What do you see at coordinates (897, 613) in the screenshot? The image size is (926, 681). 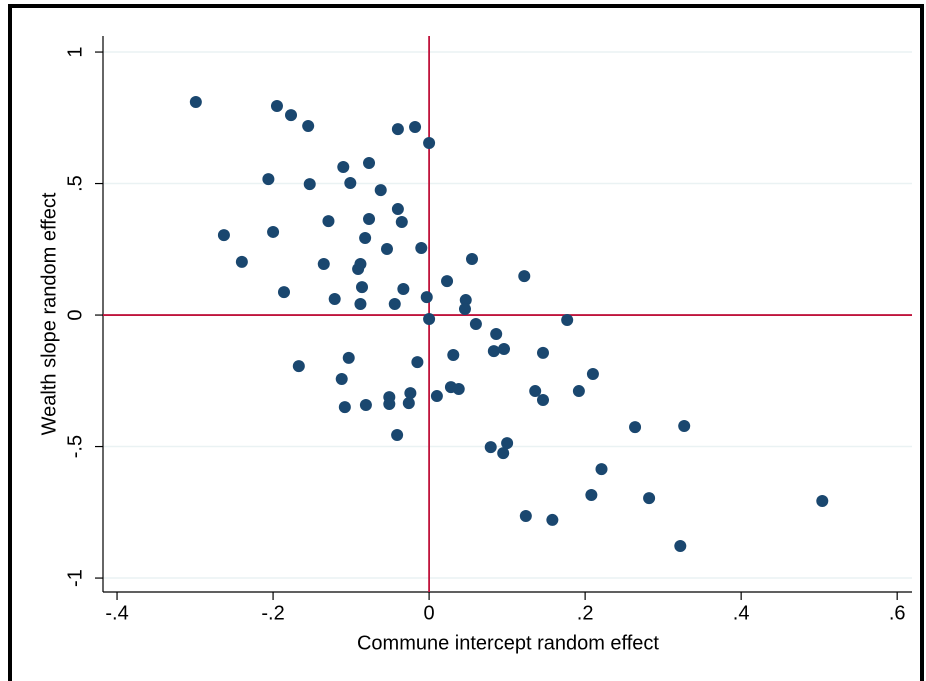 I see `x-tick-label: .6` at bounding box center [897, 613].